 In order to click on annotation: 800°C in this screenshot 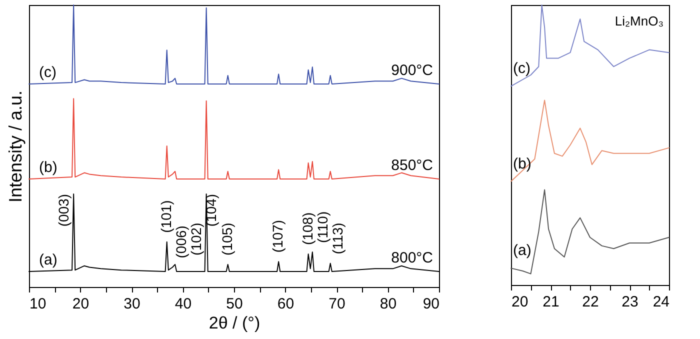, I will do `click(412, 257)`.